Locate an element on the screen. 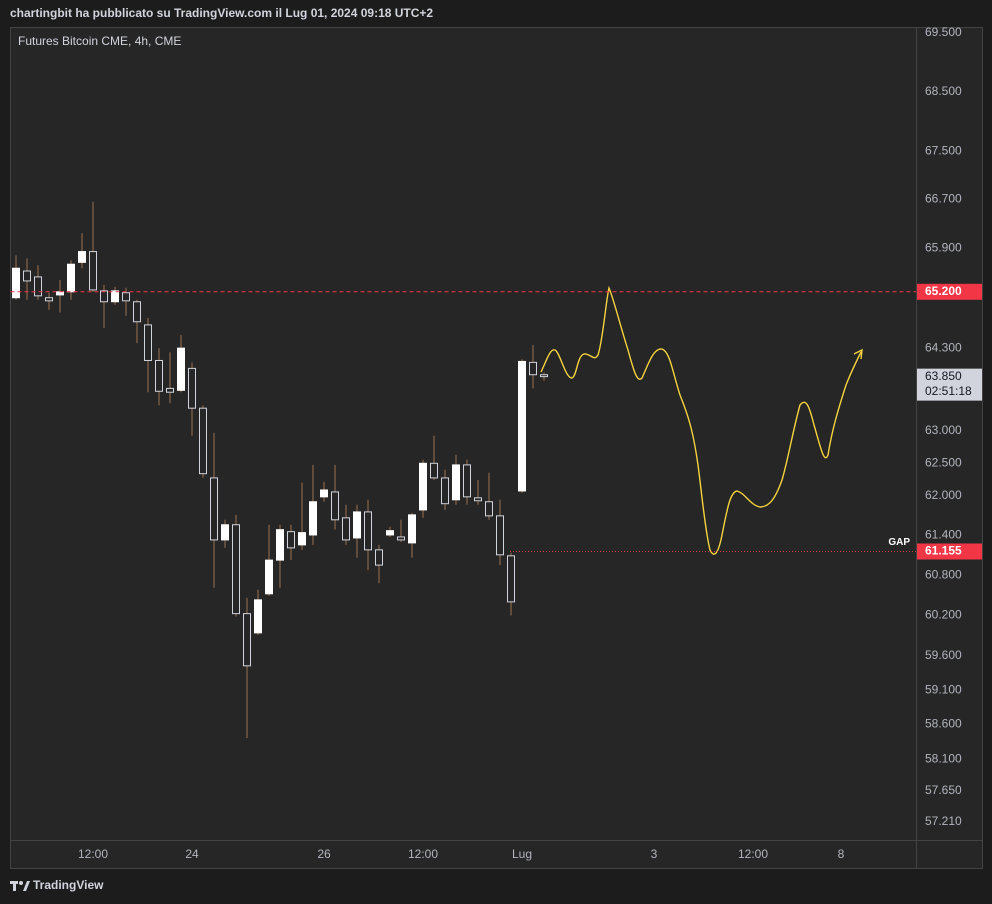  chart-title: Futures Bitcoin CME, 4h, CME is located at coordinates (99, 41).